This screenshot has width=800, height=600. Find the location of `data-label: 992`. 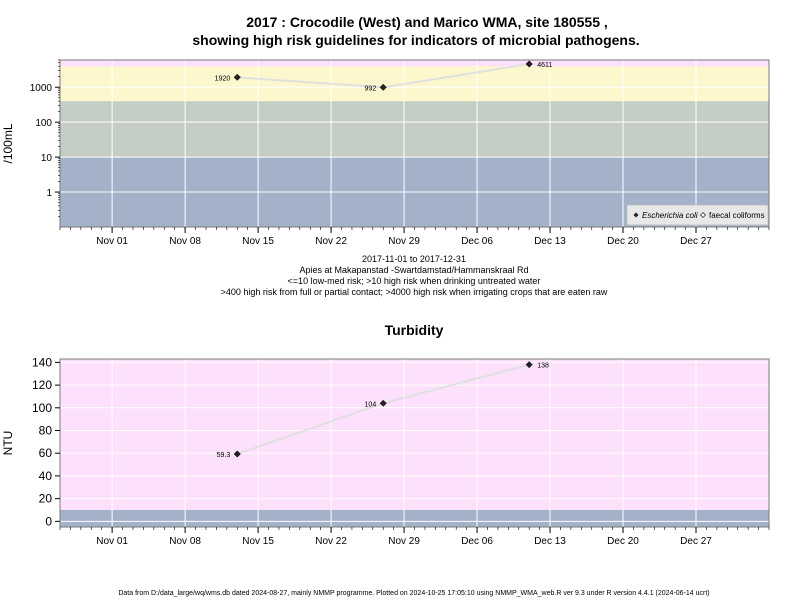

data-label: 992 is located at coordinates (371, 88).